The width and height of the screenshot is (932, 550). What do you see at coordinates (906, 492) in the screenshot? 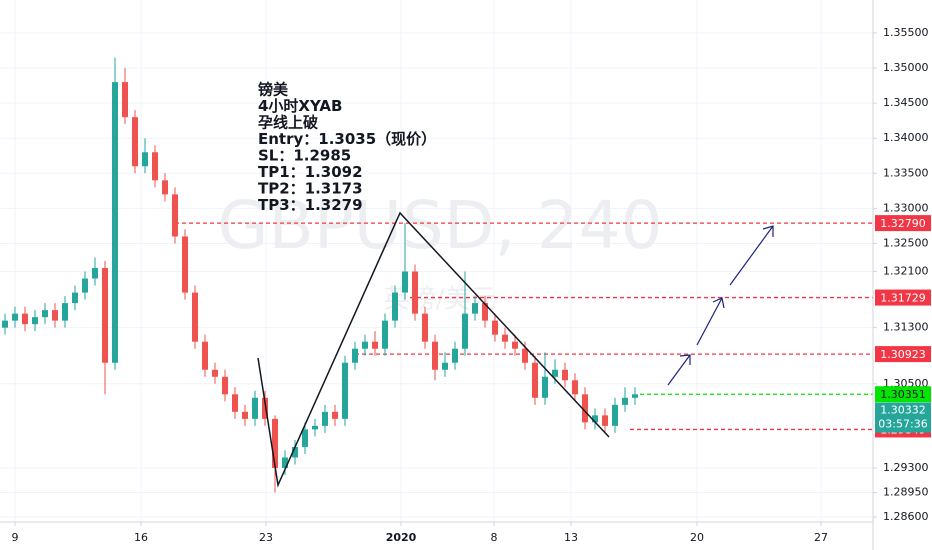
I see `y-tick-label: 1.28950` at bounding box center [906, 492].